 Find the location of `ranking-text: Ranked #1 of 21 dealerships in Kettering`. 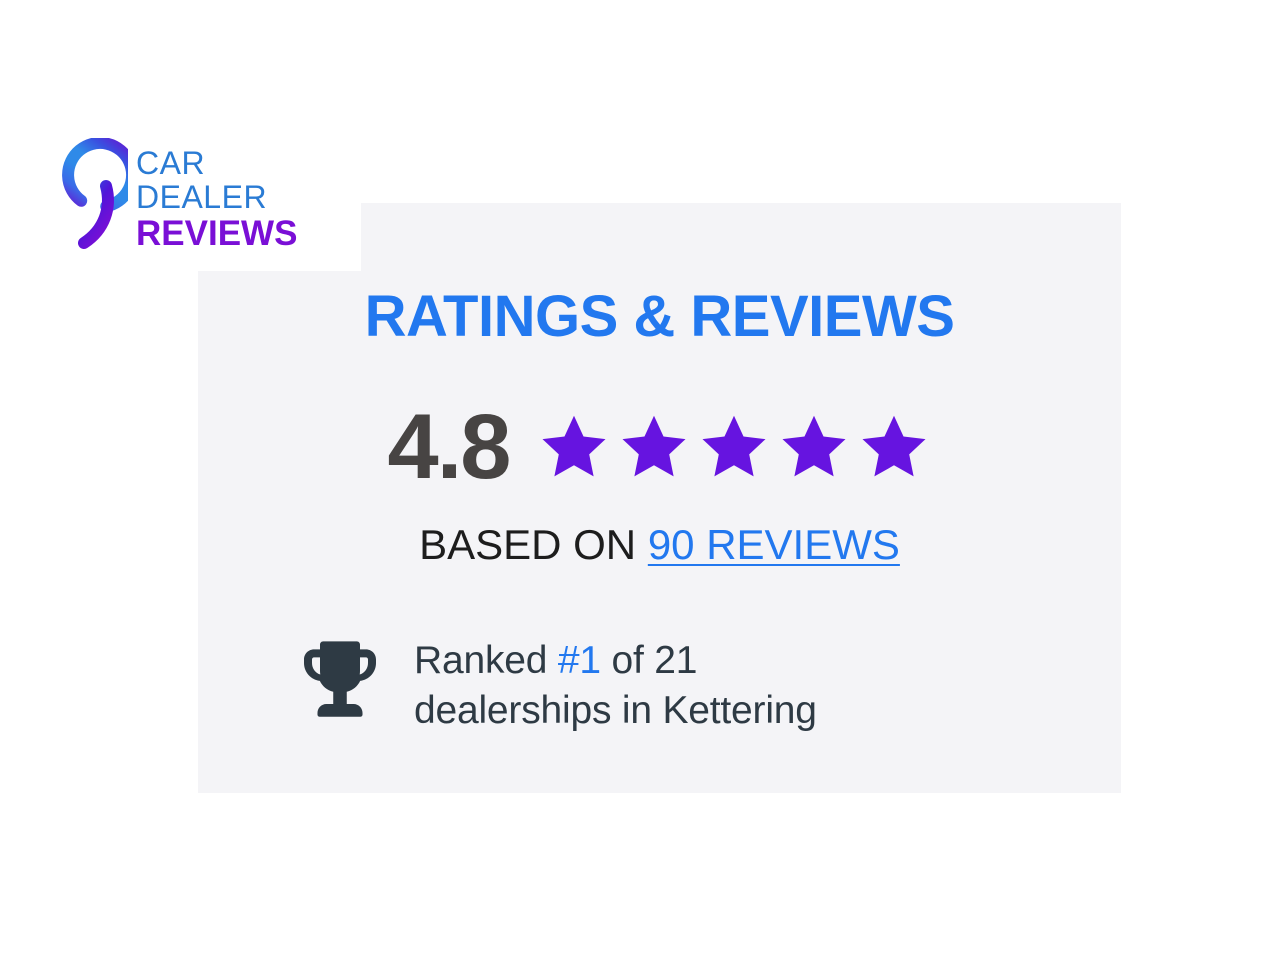

ranking-text: Ranked #1 of 21 dealerships in Kettering is located at coordinates (615, 685).